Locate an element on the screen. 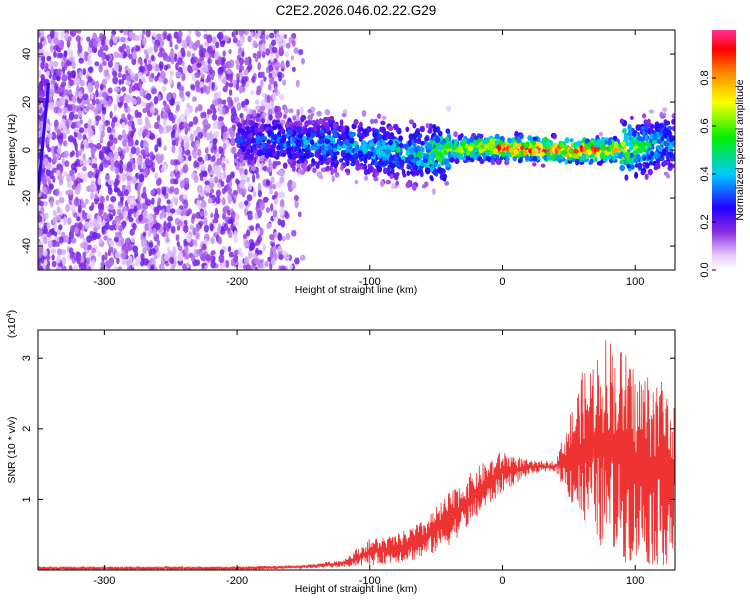 The width and height of the screenshot is (750, 600). snr-multiplier: (x104) is located at coordinates (11, 324).